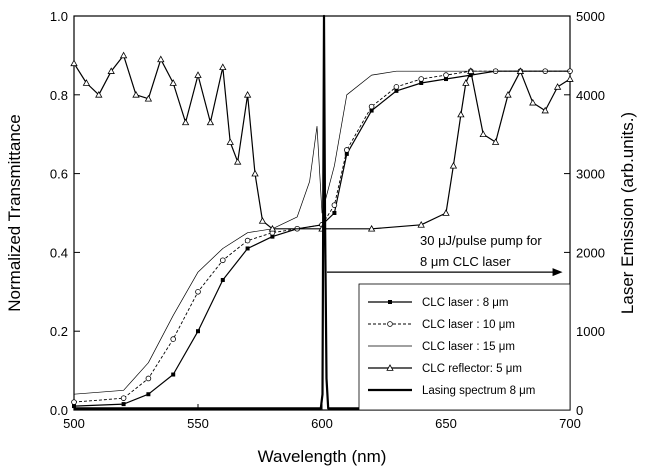  I want to click on right-axis-label: Laser Emission (arb.units.), so click(627, 213).